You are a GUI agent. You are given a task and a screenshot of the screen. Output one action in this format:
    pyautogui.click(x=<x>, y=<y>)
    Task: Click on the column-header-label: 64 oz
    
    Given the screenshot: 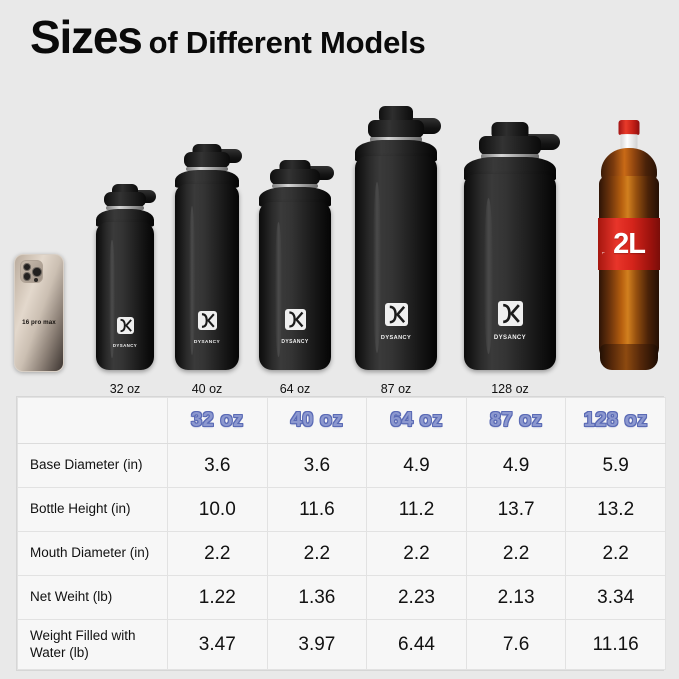 What is the action you would take?
    pyautogui.click(x=416, y=420)
    